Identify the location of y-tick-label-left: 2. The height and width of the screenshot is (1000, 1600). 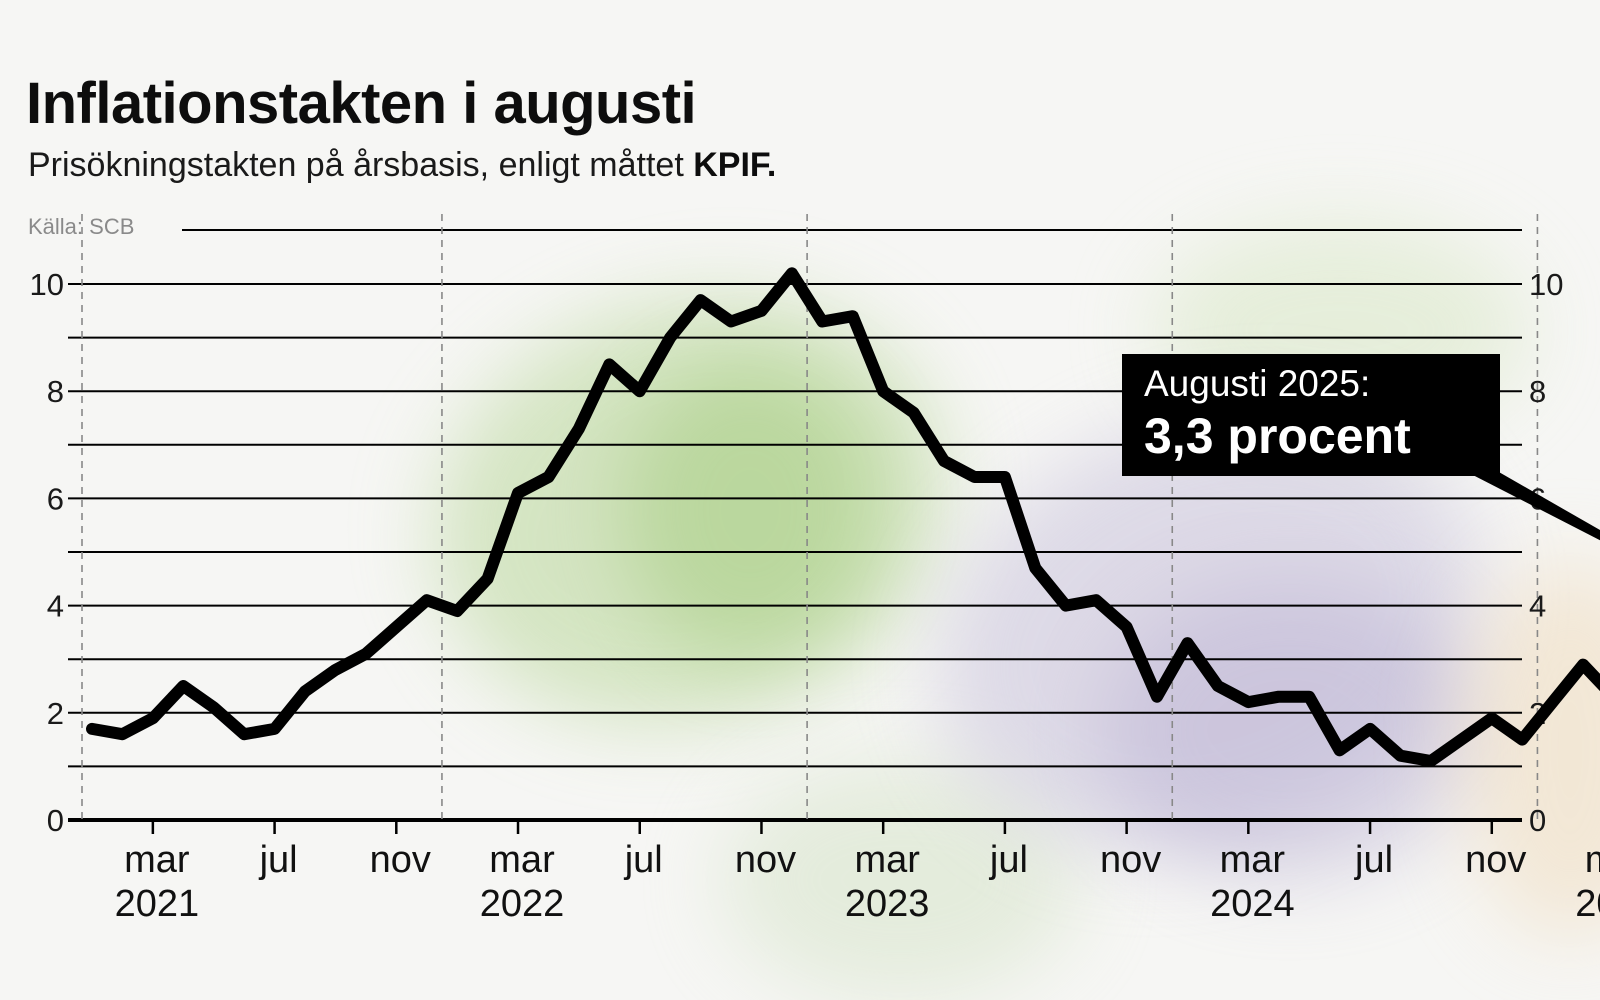
(55, 713).